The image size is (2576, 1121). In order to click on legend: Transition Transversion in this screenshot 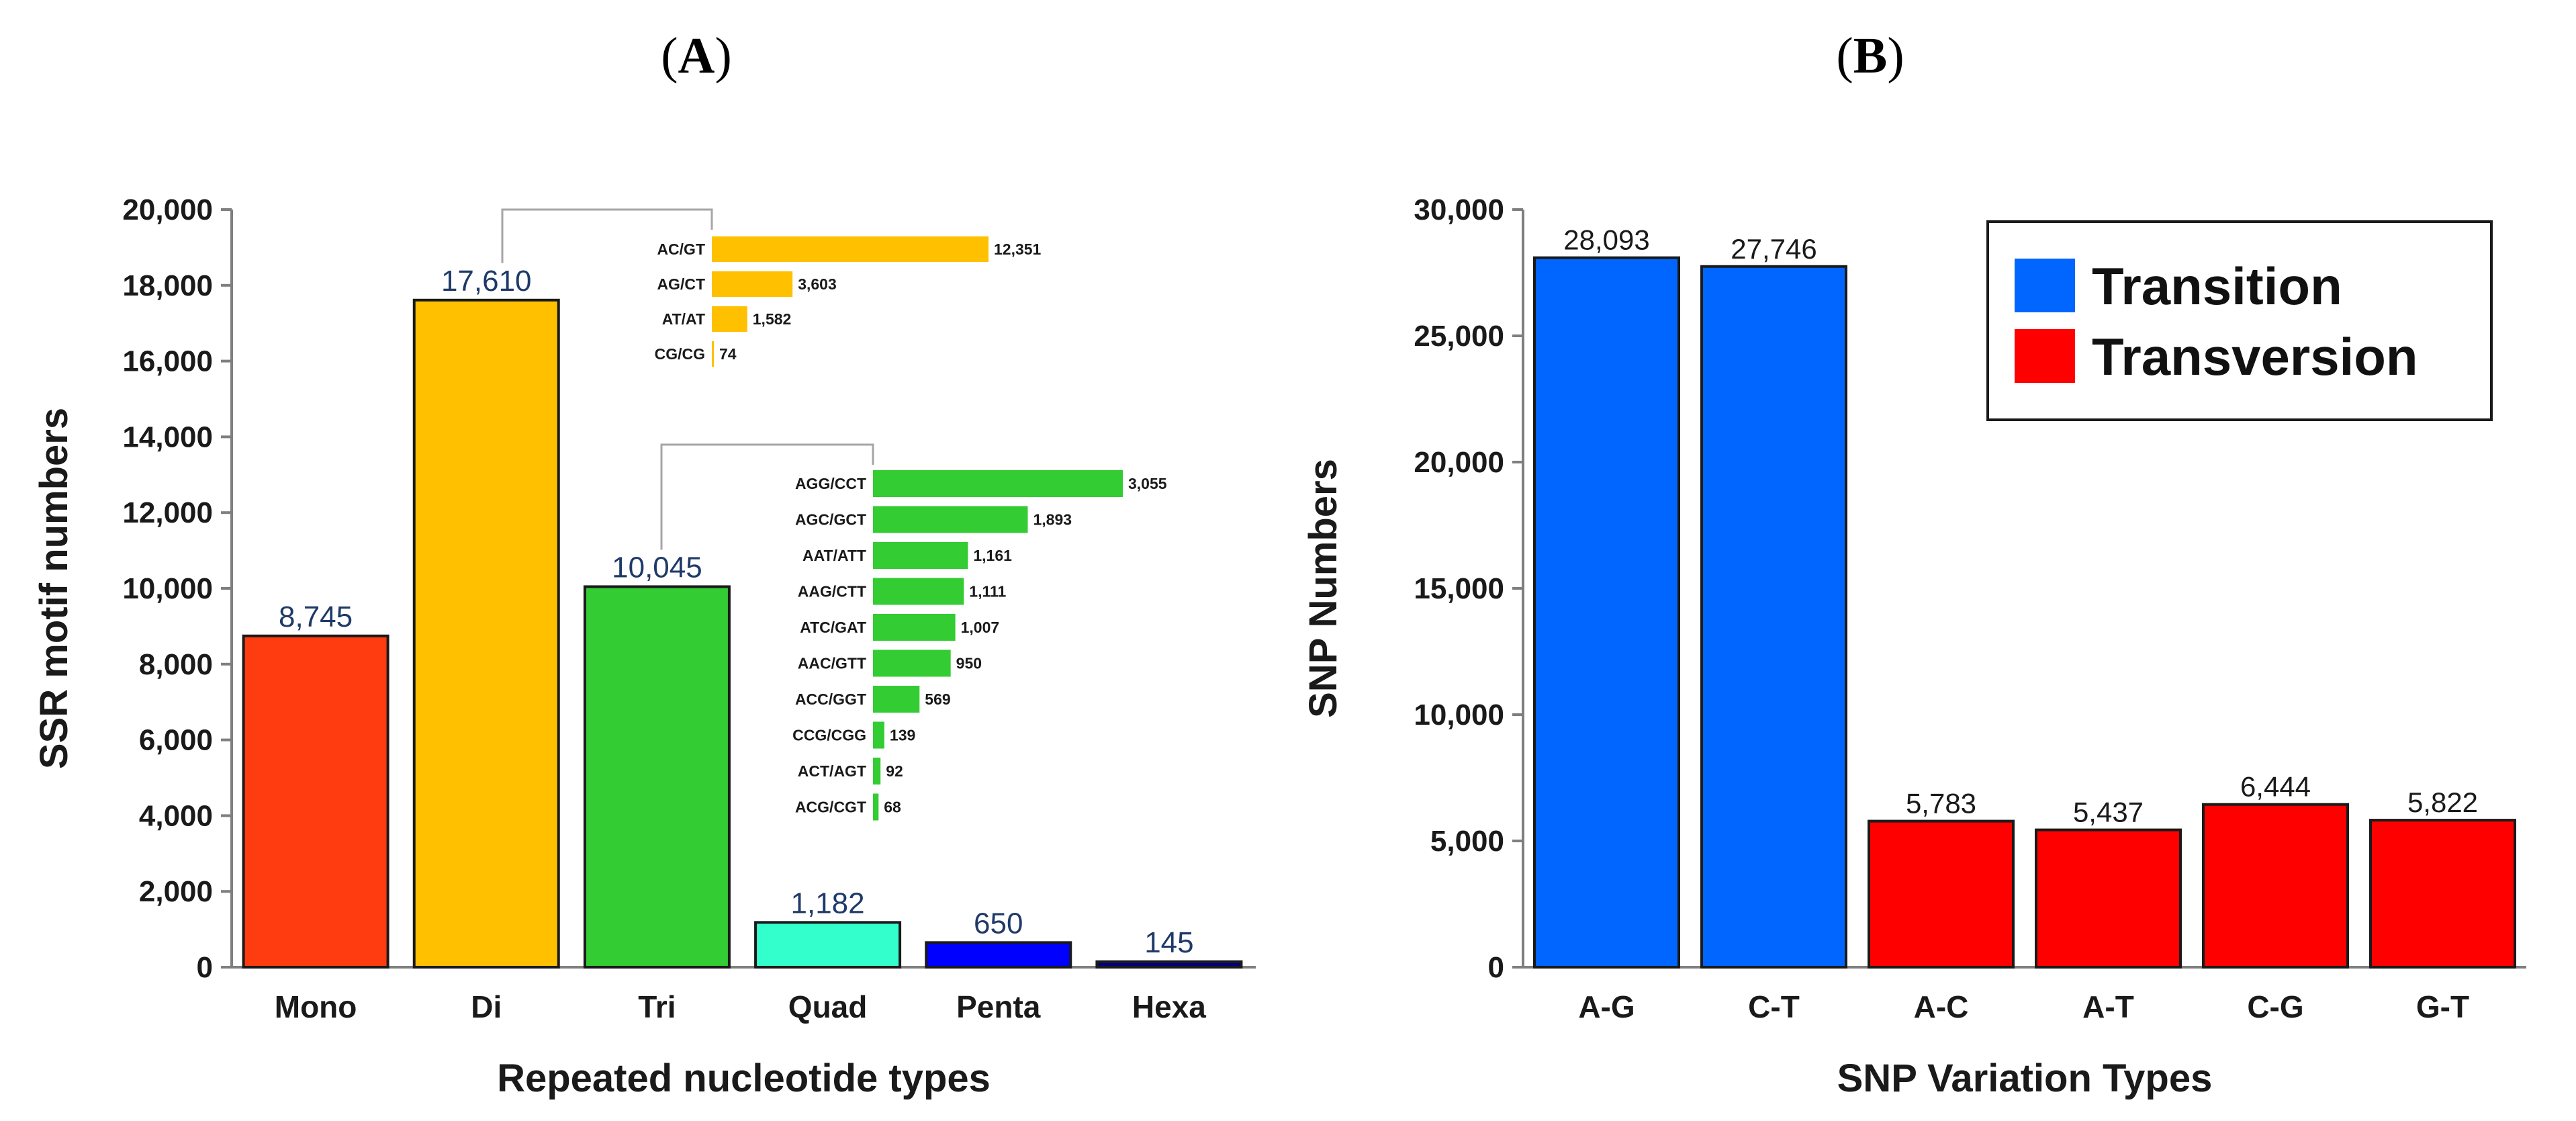, I will do `click(2239, 320)`.